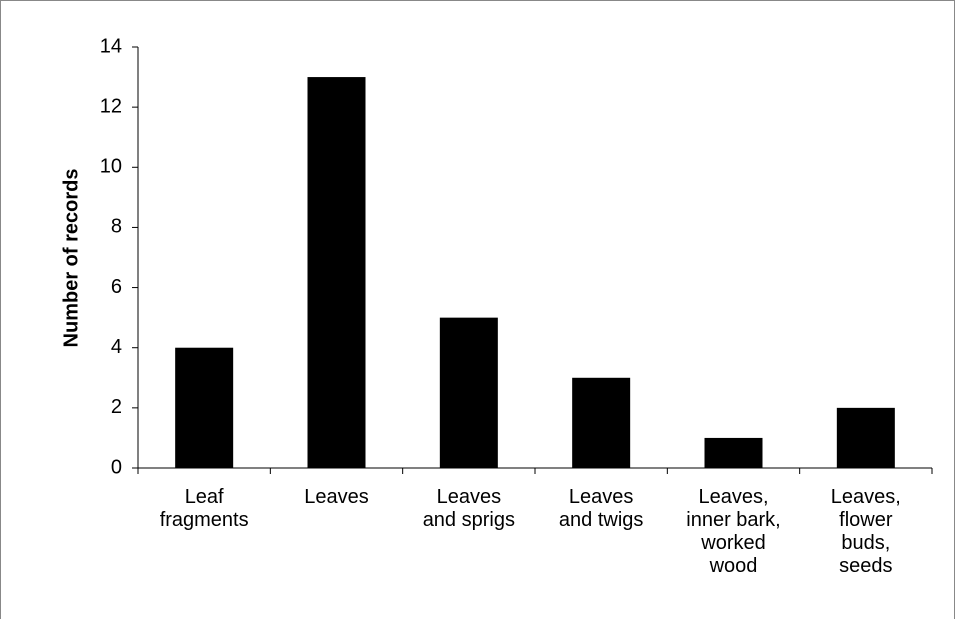  What do you see at coordinates (111, 167) in the screenshot?
I see `y-tick-label: 10` at bounding box center [111, 167].